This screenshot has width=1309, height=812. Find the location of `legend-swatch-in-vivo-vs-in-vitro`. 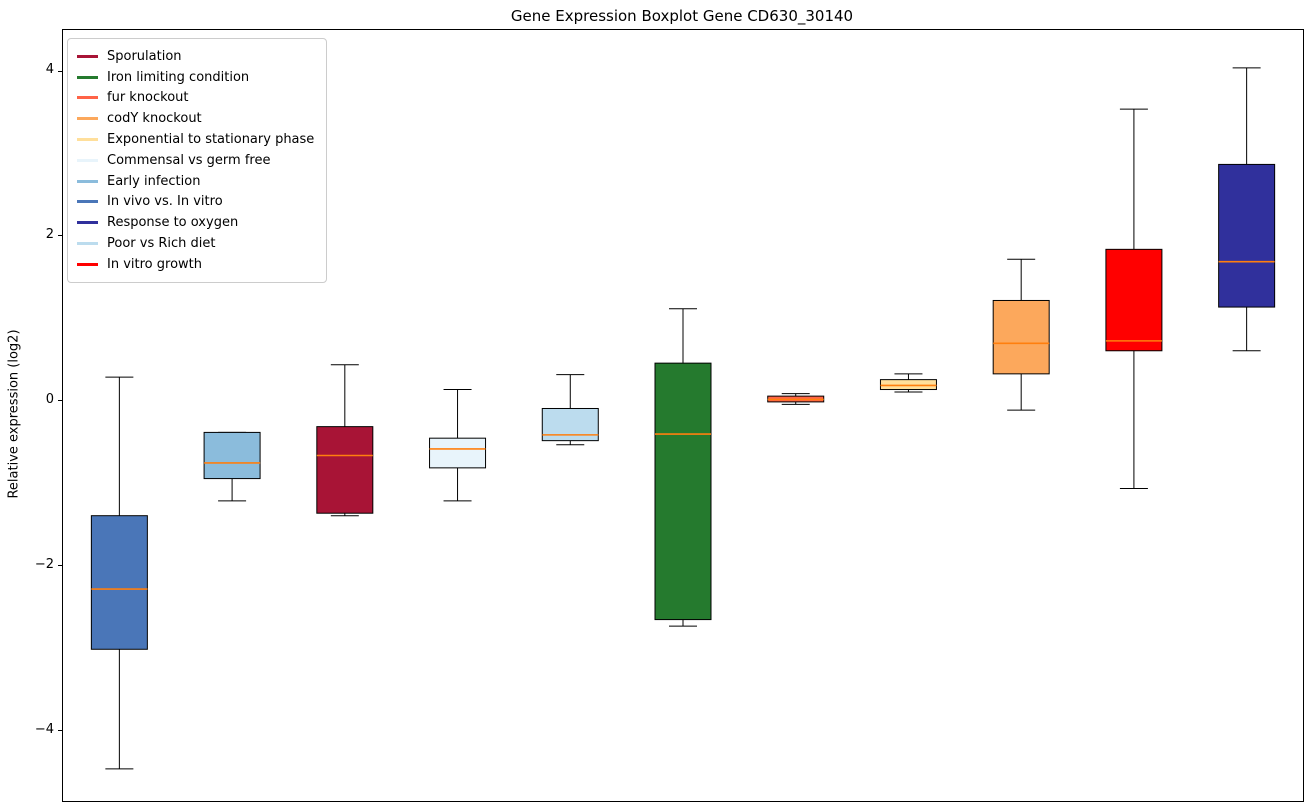

legend-swatch-in-vivo-vs-in-vitro is located at coordinates (87, 202).